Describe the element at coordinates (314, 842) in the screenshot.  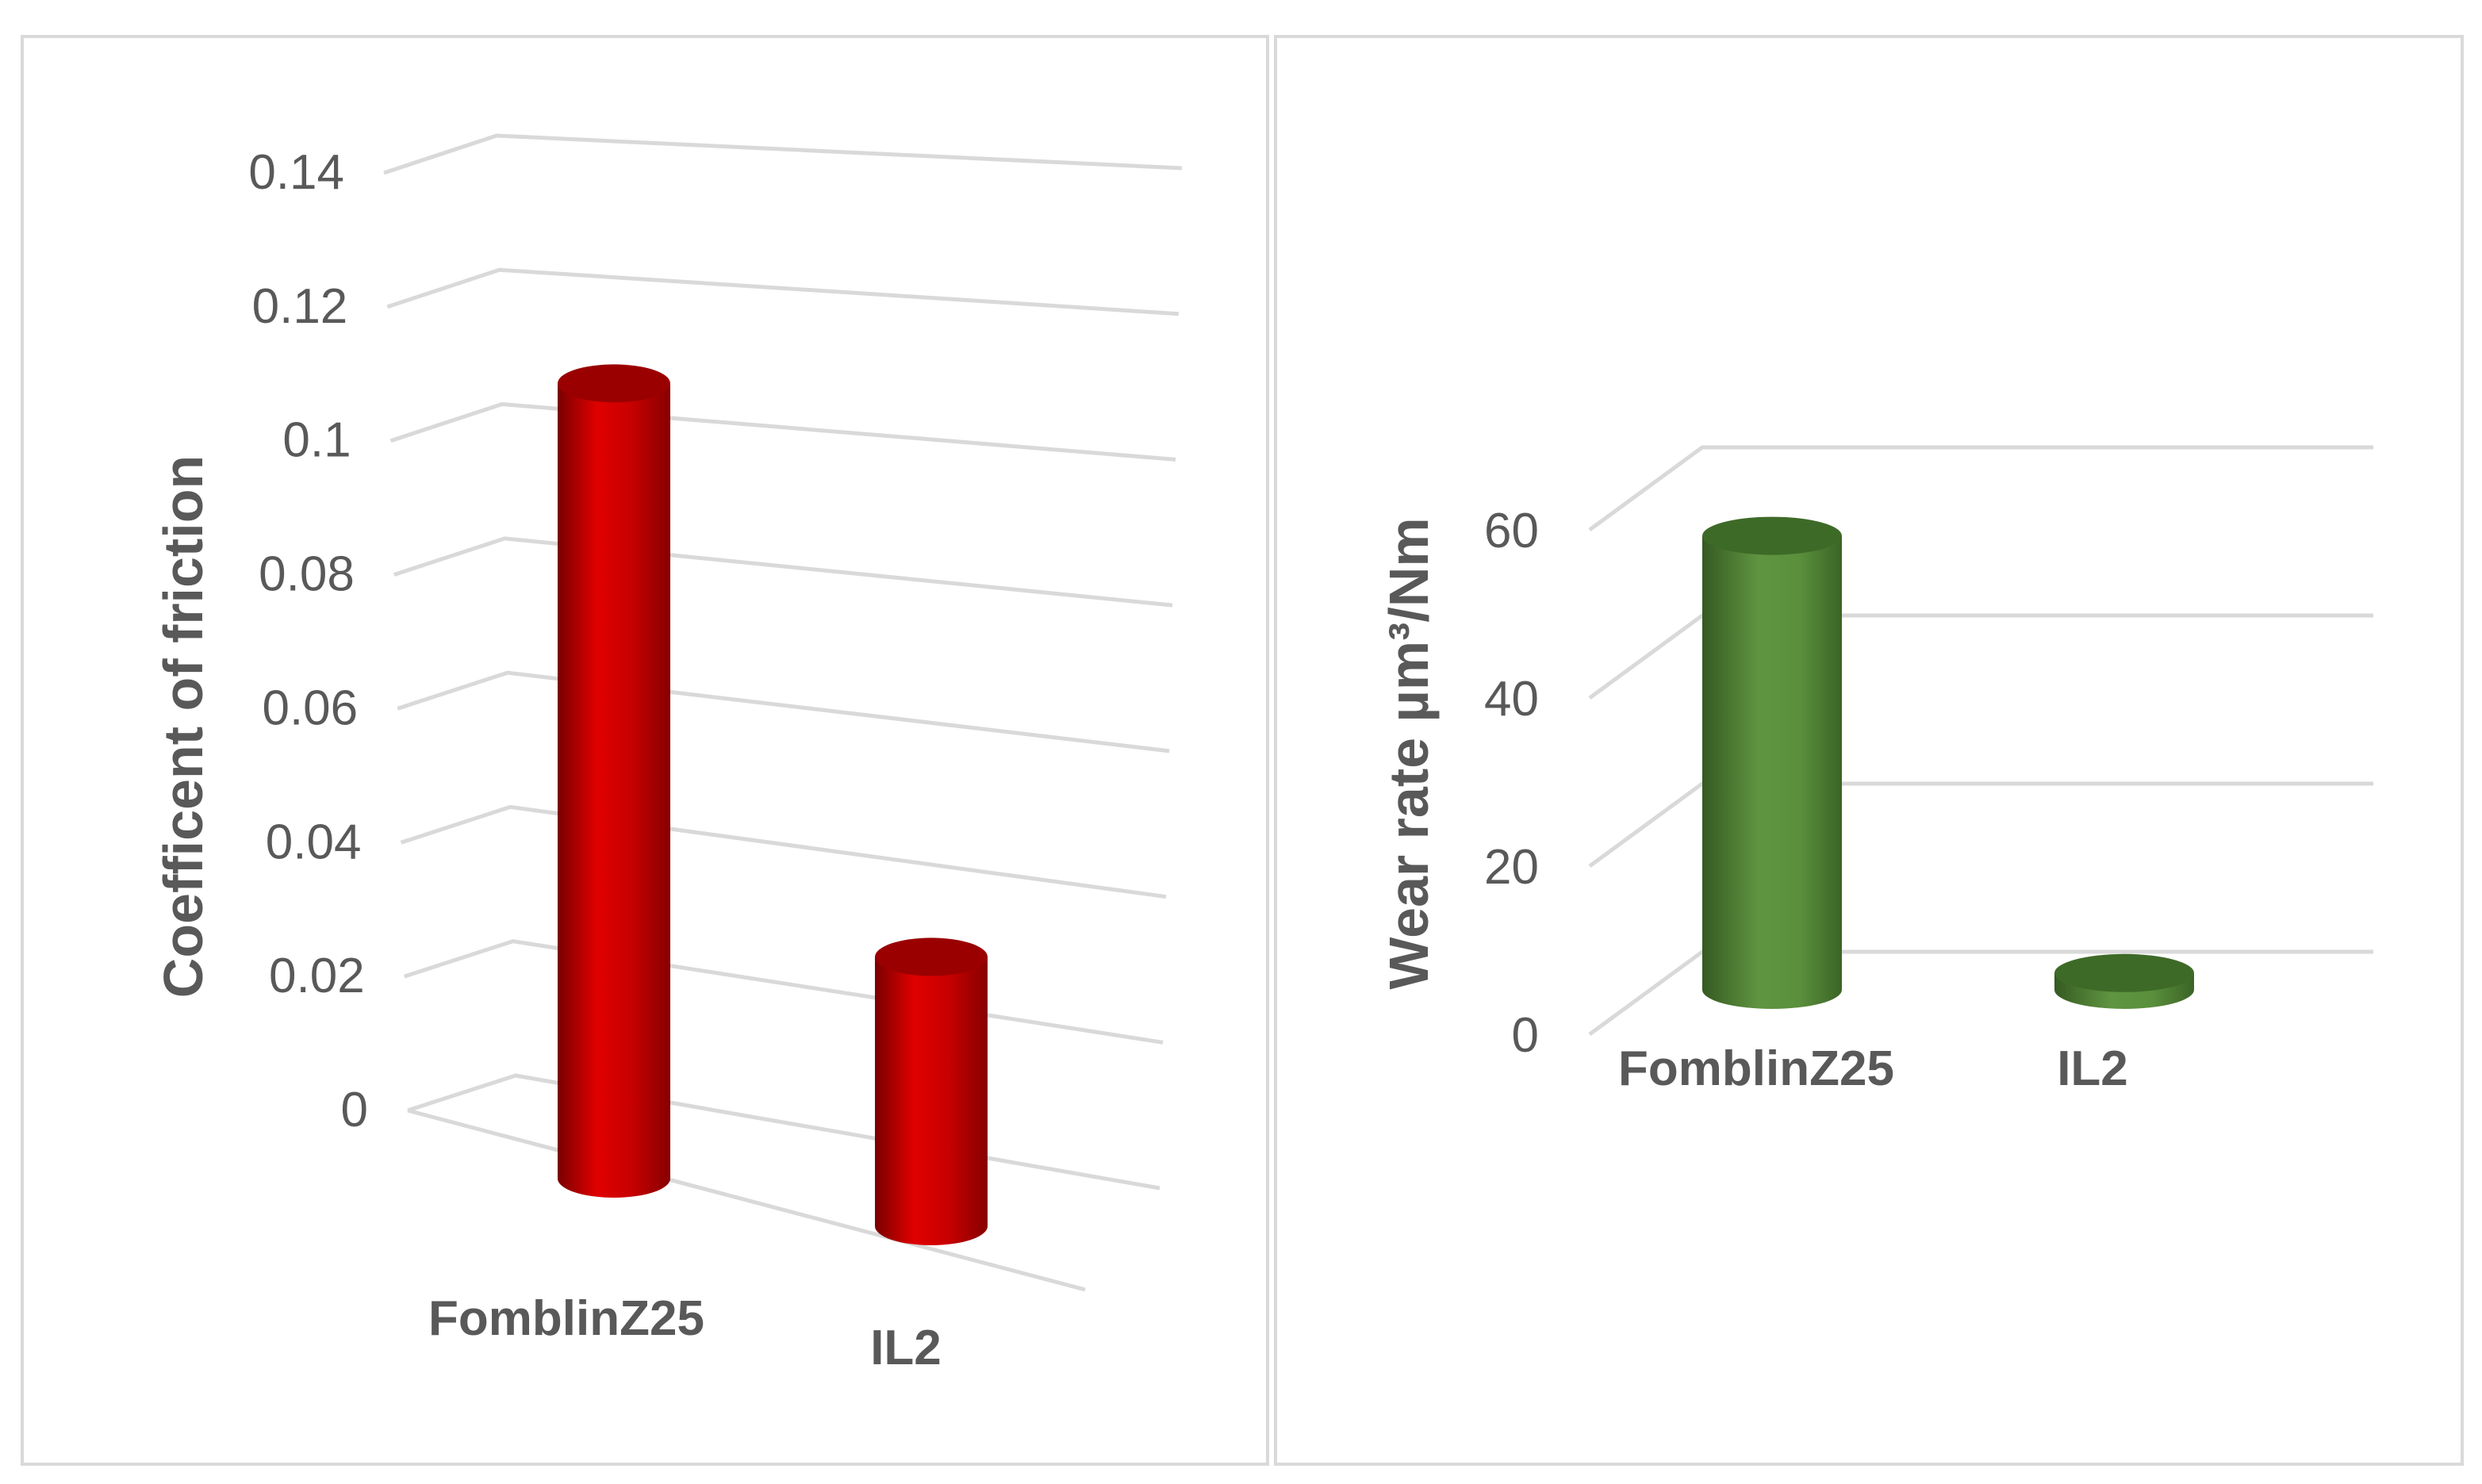
I see `y-tick-label: 0.04` at that location.